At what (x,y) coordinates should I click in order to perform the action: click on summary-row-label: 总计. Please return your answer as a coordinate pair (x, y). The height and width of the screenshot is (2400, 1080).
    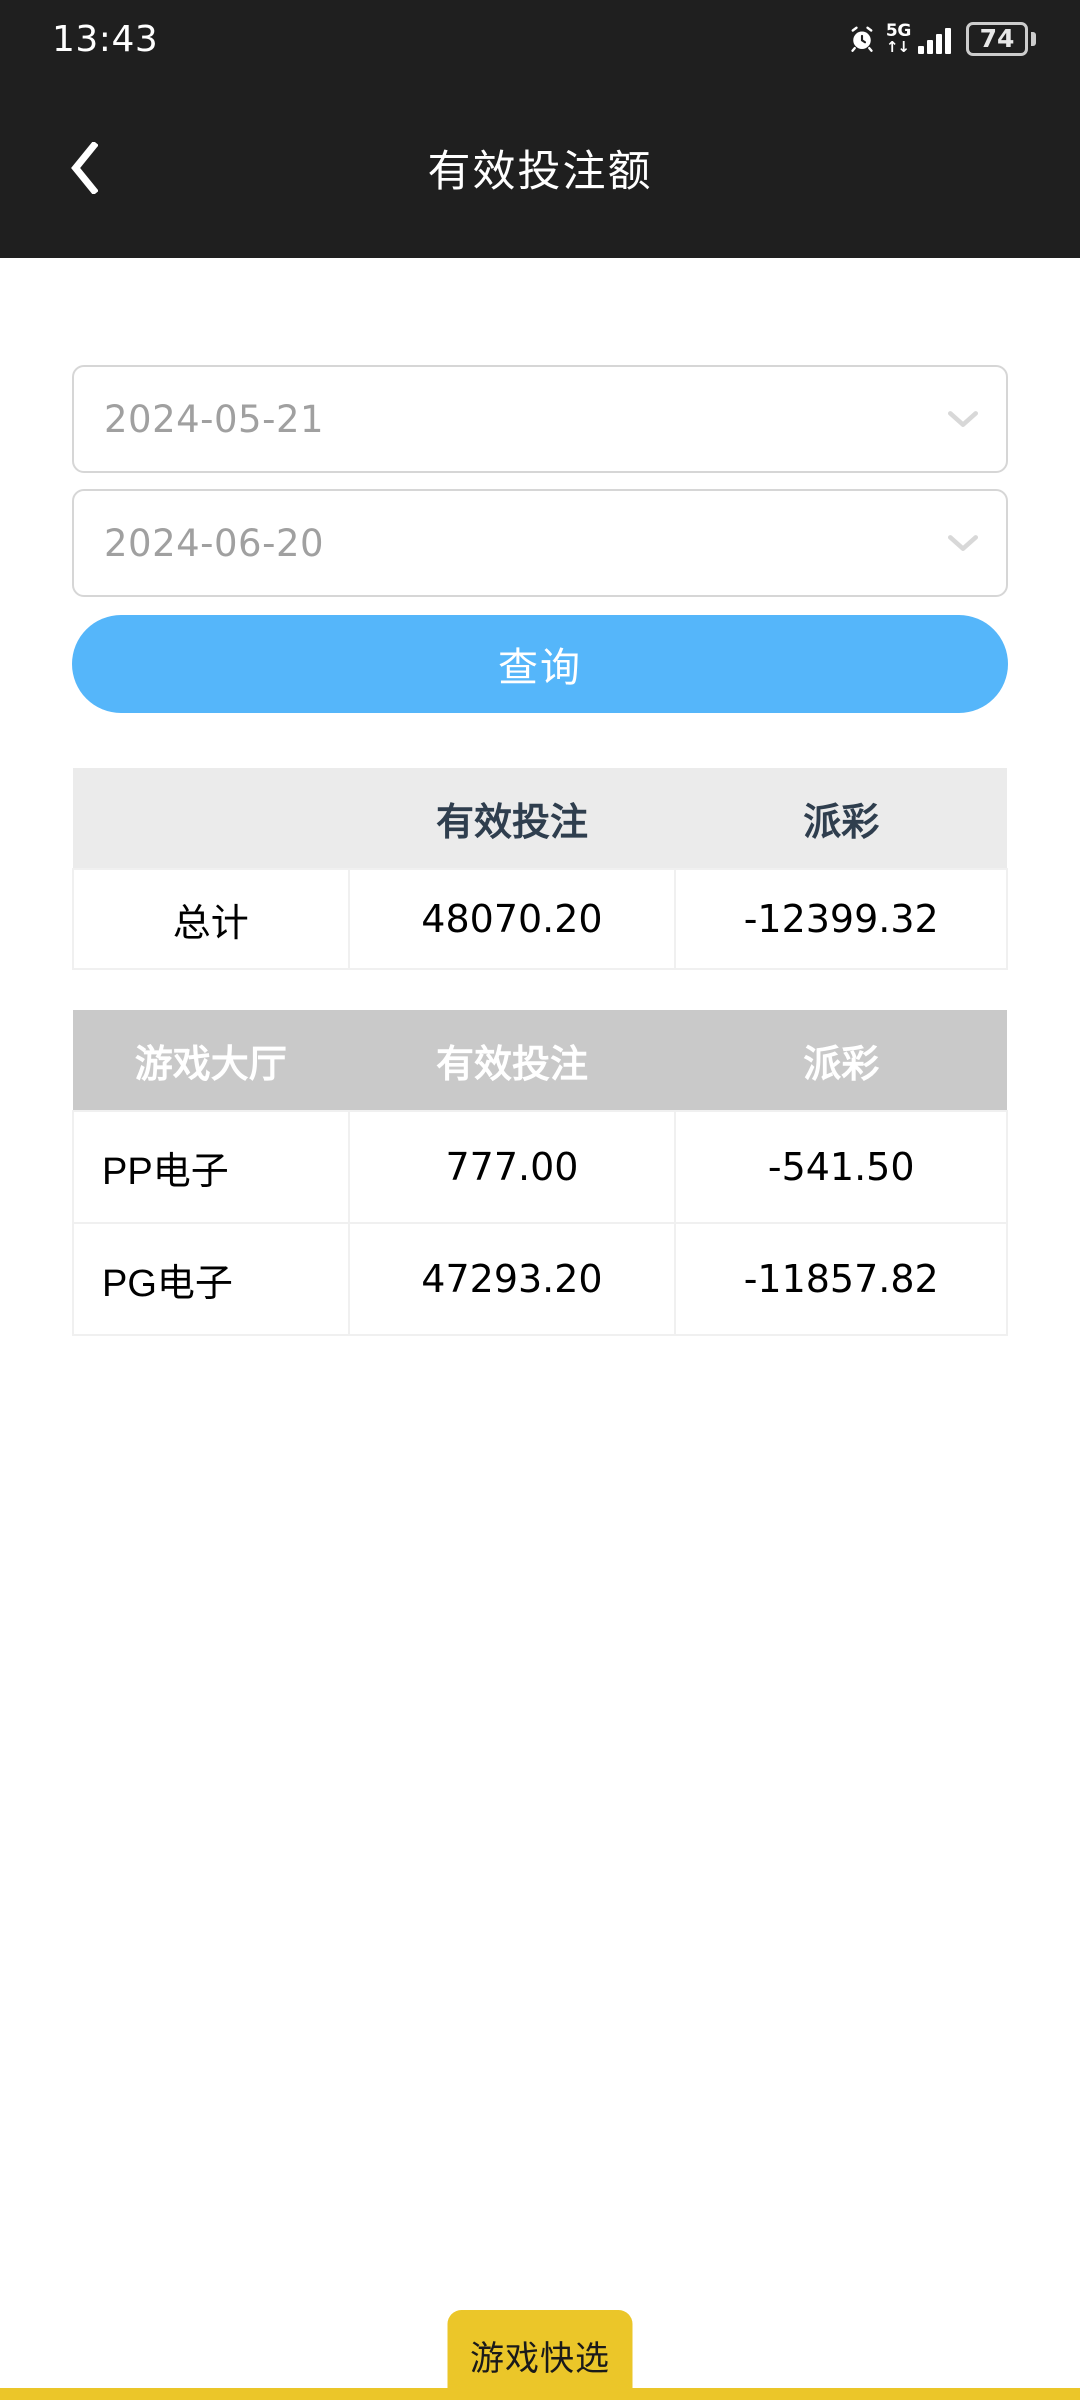
    Looking at the image, I should click on (211, 919).